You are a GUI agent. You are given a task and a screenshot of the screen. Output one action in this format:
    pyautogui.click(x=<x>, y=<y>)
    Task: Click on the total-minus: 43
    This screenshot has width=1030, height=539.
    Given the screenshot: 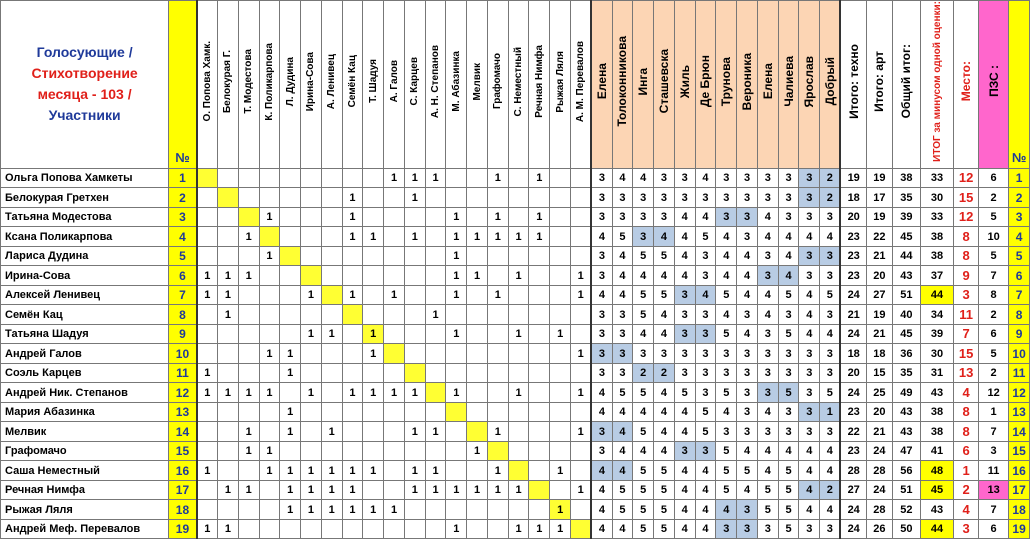 What is the action you would take?
    pyautogui.click(x=937, y=392)
    